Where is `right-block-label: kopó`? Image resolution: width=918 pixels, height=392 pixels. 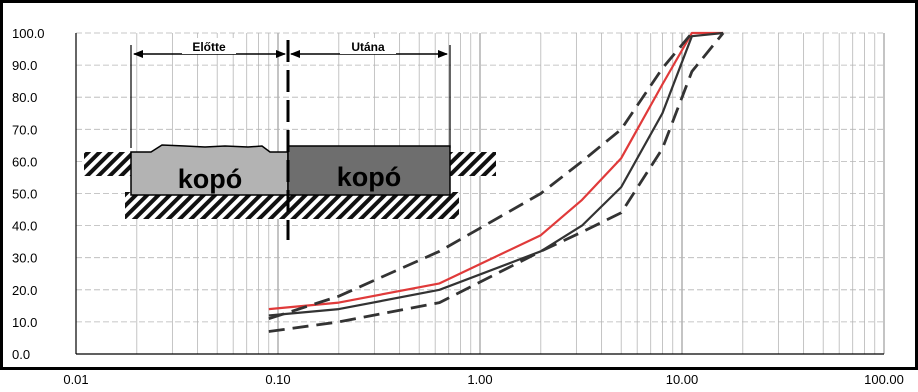 right-block-label: kopó is located at coordinates (369, 177).